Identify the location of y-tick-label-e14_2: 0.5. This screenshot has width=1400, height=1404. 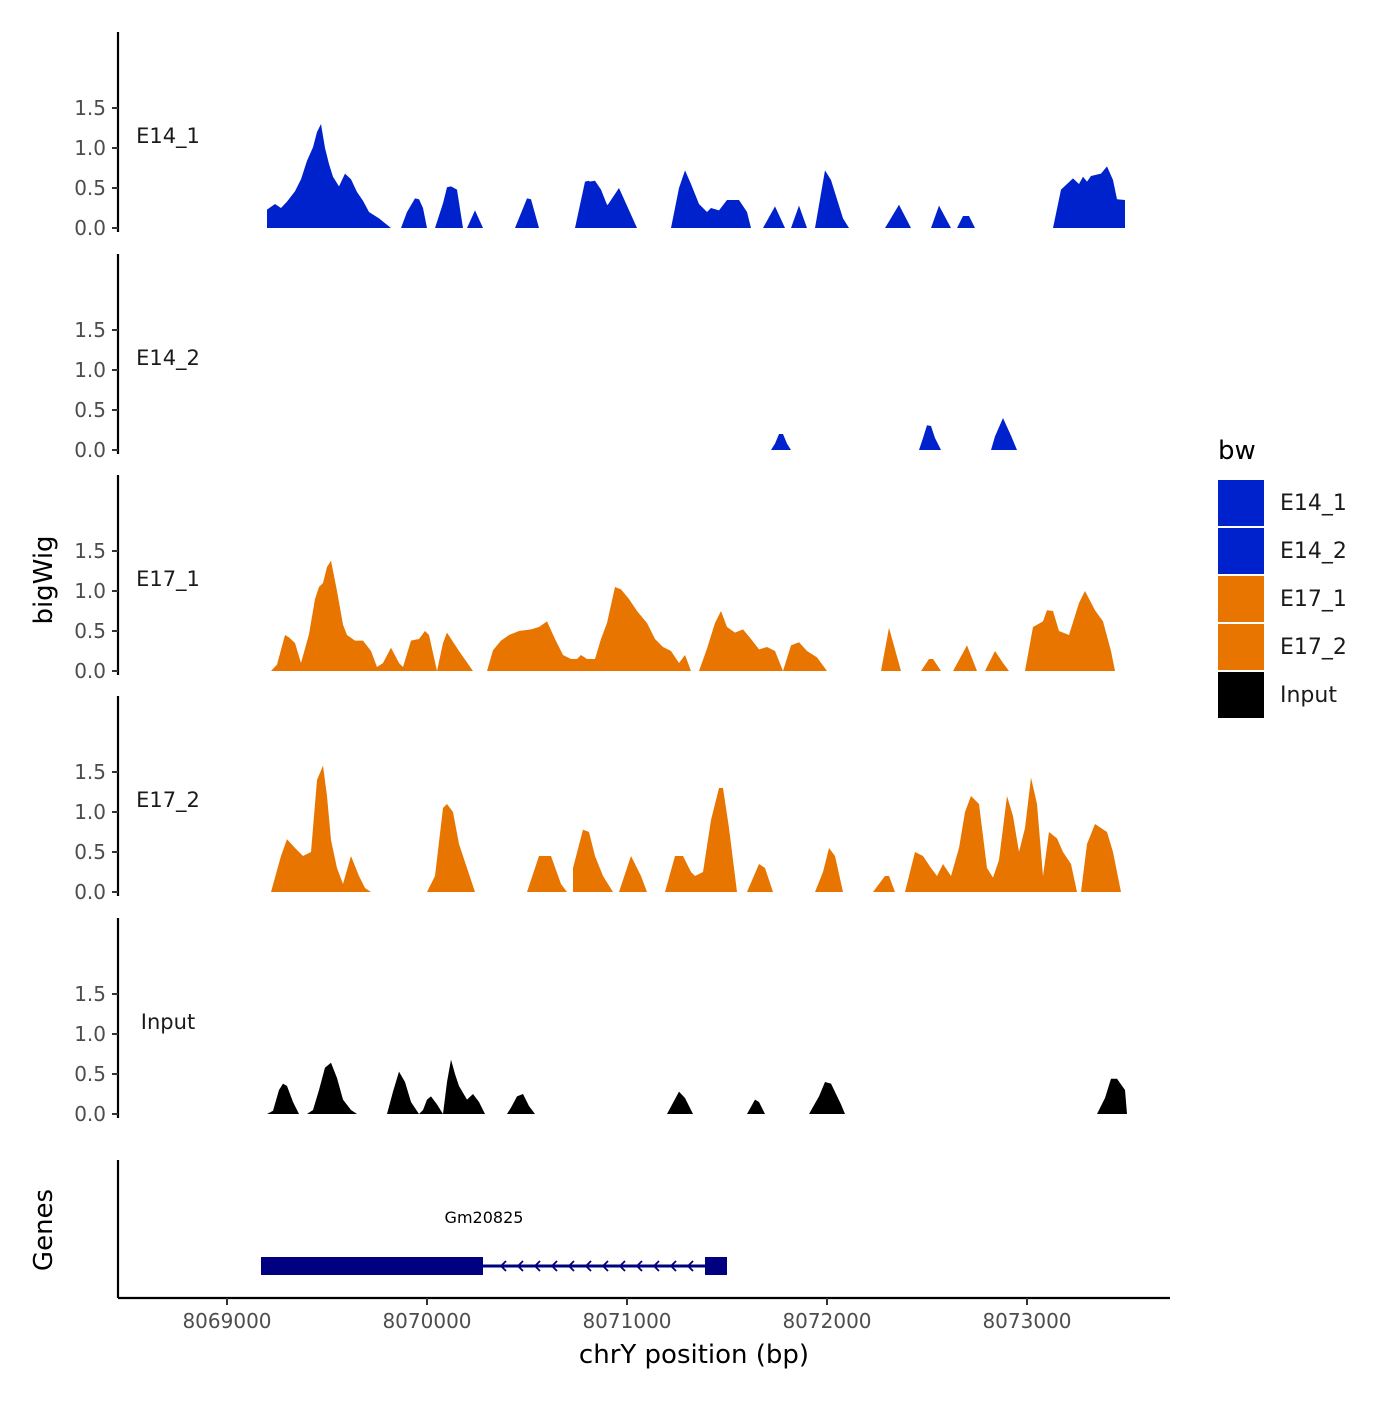
(90, 410).